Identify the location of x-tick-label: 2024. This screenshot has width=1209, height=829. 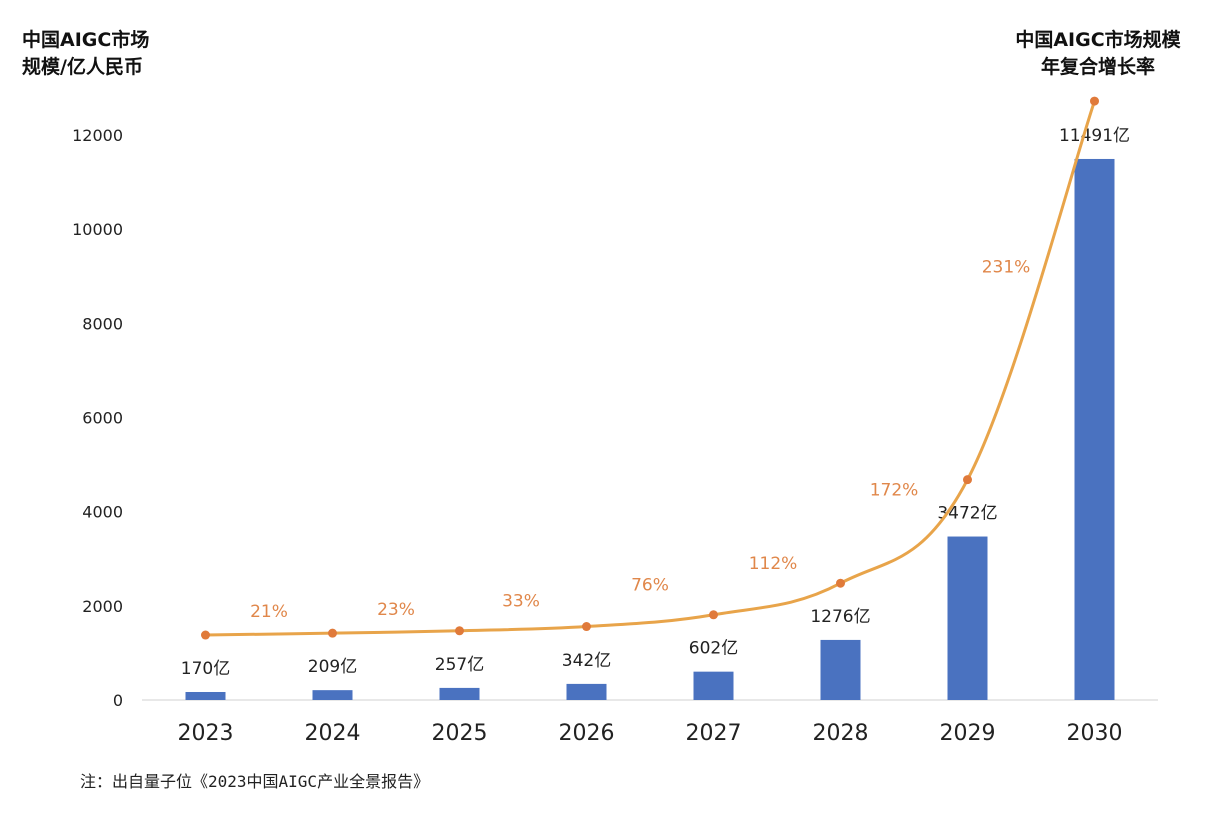
(333, 733).